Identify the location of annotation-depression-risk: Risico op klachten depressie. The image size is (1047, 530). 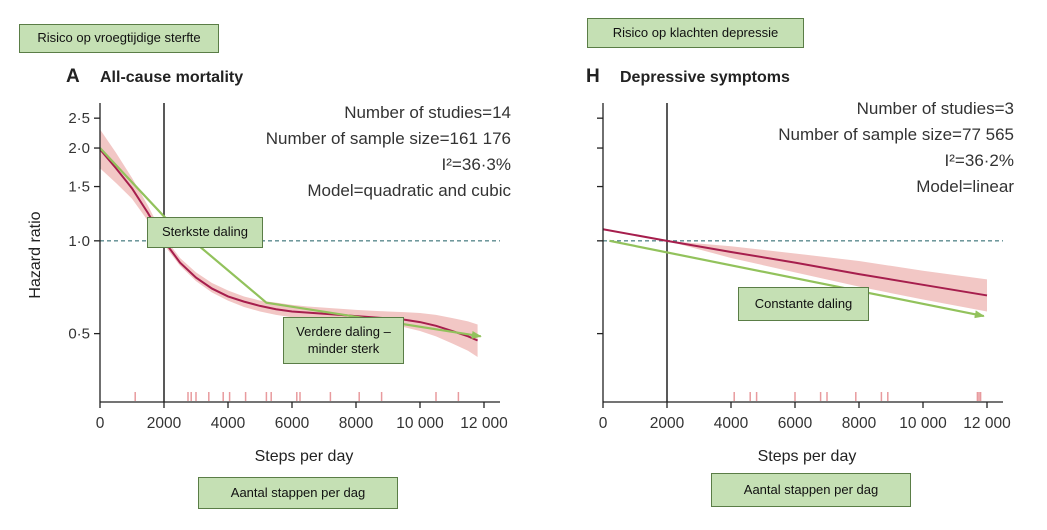
(695, 33).